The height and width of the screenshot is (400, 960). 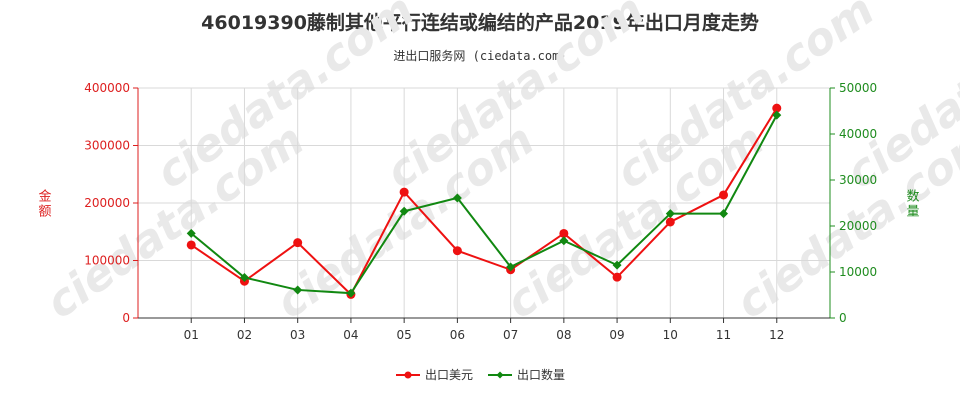 What do you see at coordinates (191, 335) in the screenshot?
I see `x-tick-label: 01` at bounding box center [191, 335].